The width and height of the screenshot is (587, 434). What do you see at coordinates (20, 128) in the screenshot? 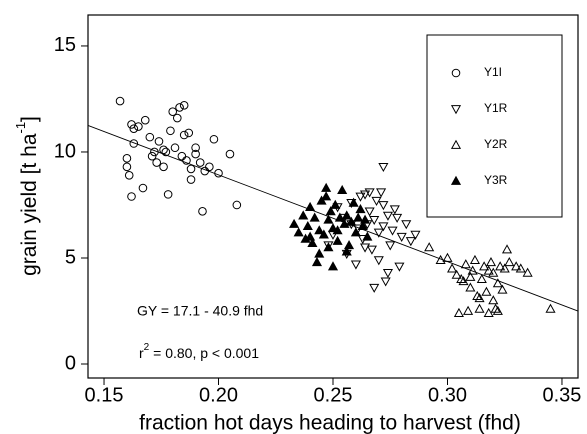
I see `y-label-sup: -1` at bounding box center [20, 128].